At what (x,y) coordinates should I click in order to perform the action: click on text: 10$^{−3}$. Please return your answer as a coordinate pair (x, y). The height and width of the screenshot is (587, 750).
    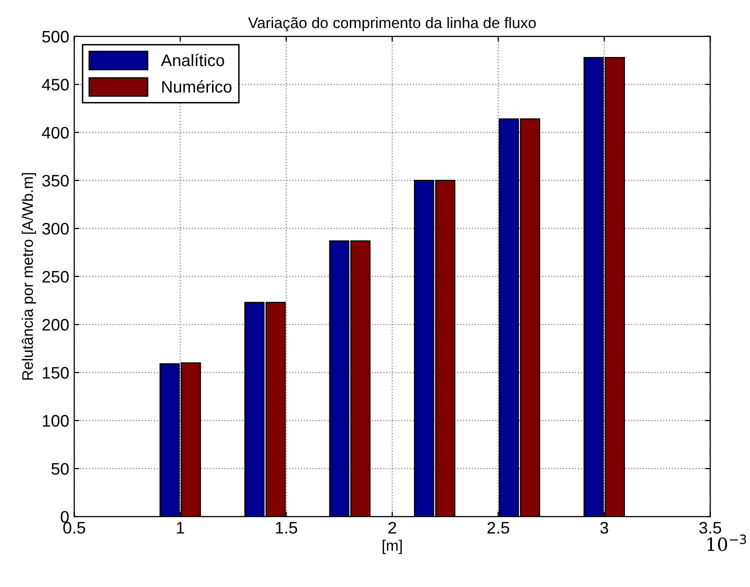
    Looking at the image, I should click on (727, 543).